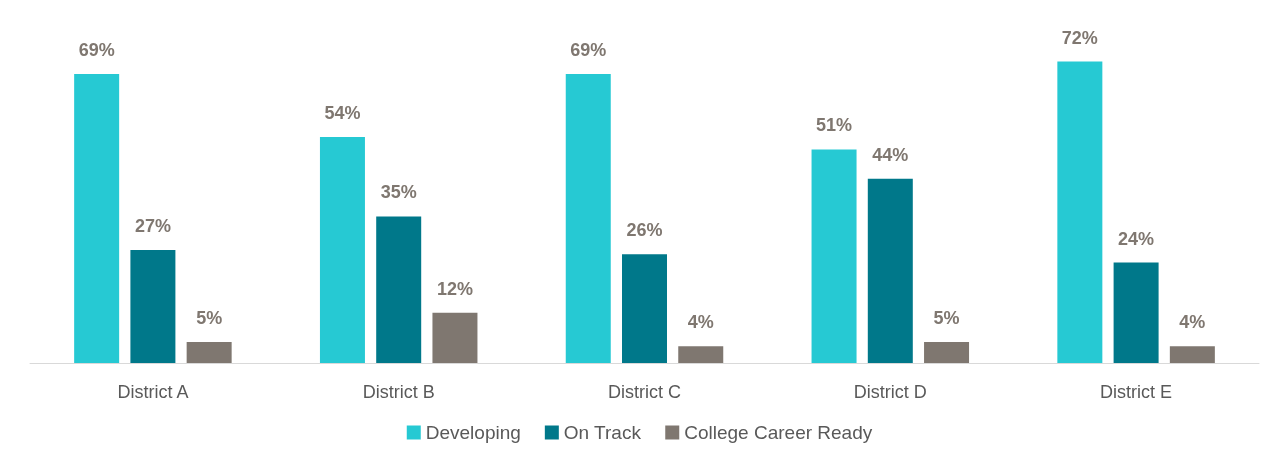 The width and height of the screenshot is (1279, 453). Describe the element at coordinates (342, 112) in the screenshot. I see `data-label: 54%` at that location.